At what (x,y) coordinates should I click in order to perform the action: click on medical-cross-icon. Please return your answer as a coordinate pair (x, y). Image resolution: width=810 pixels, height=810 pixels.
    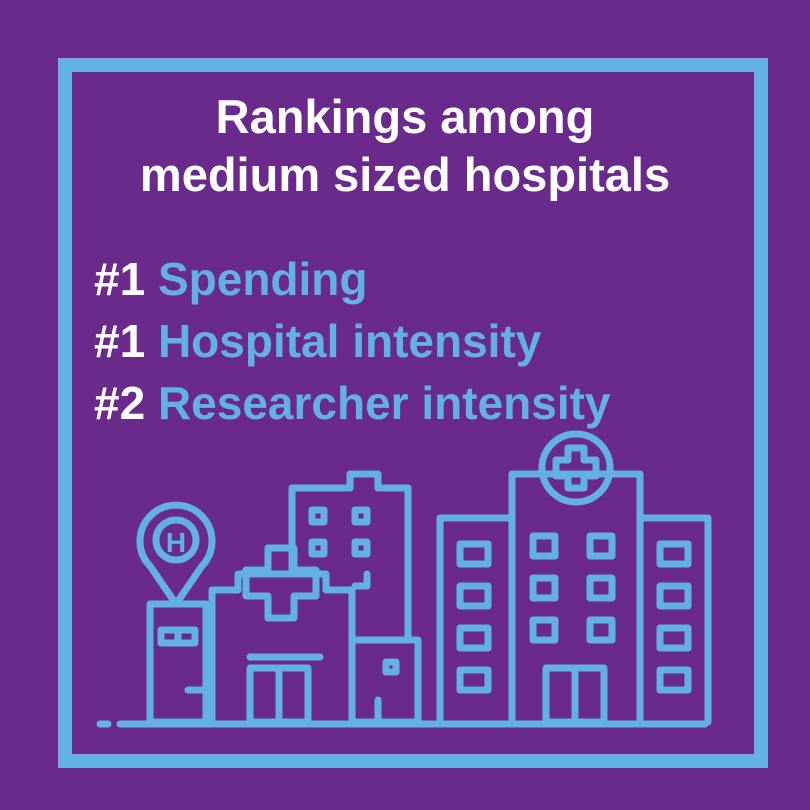
    Looking at the image, I should click on (576, 468).